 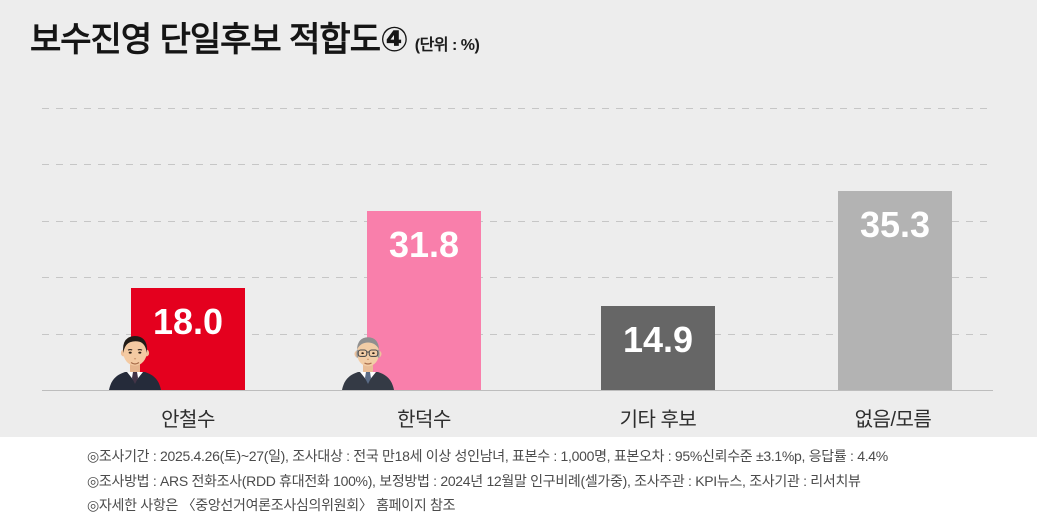 I want to click on ahn-cheolsoo-portrait-icon, so click(x=135, y=363).